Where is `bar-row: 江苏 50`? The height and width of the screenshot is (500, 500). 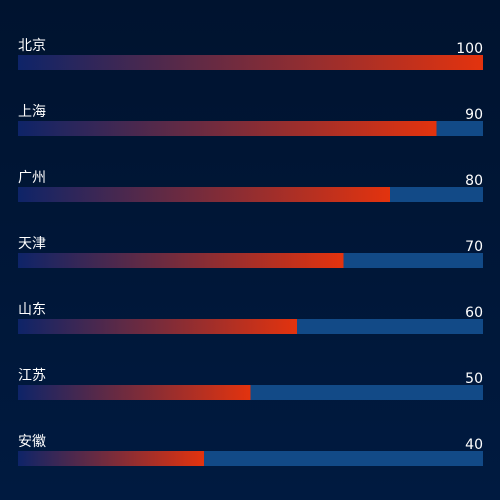
bar-row: 江苏 50 is located at coordinates (250, 384).